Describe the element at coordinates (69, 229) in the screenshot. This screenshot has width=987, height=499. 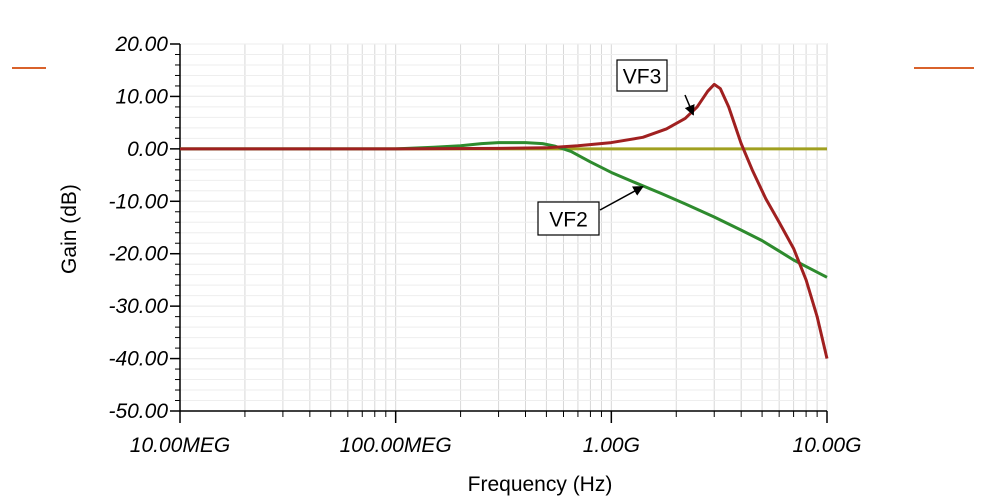
I see `y-axis-title: Gain (dB)` at that location.